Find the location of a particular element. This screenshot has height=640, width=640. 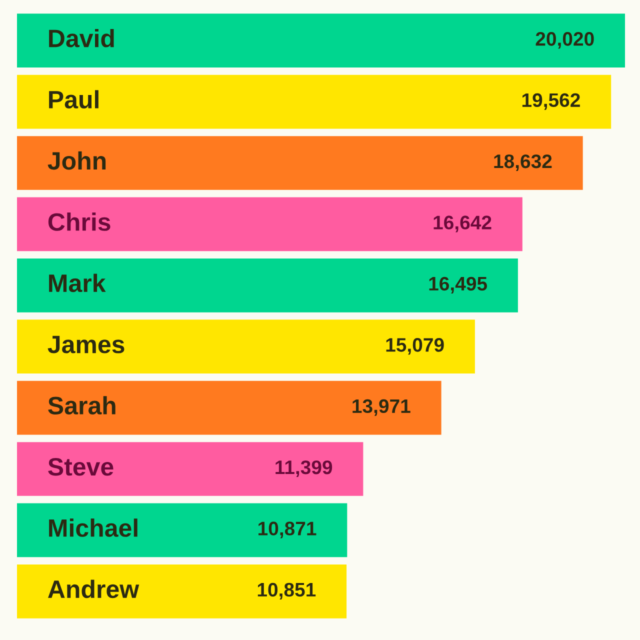

y-tick-label: Paul is located at coordinates (73, 99).